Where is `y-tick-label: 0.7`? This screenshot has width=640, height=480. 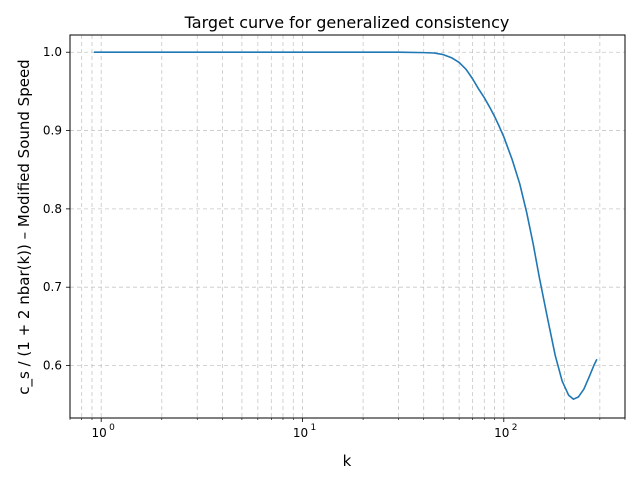
y-tick-label: 0.7 is located at coordinates (52, 287).